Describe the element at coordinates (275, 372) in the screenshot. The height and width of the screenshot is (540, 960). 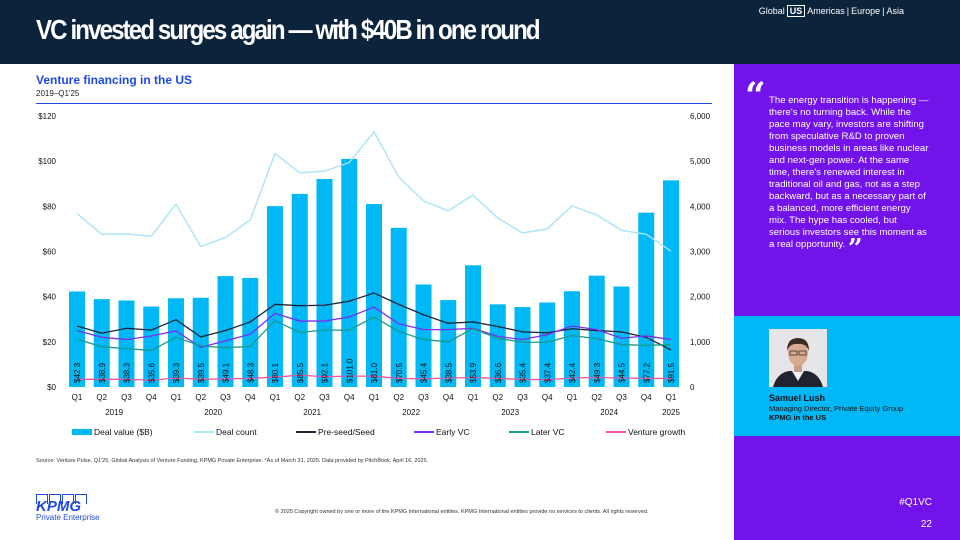
I see `bar-data-label: $80.1` at that location.